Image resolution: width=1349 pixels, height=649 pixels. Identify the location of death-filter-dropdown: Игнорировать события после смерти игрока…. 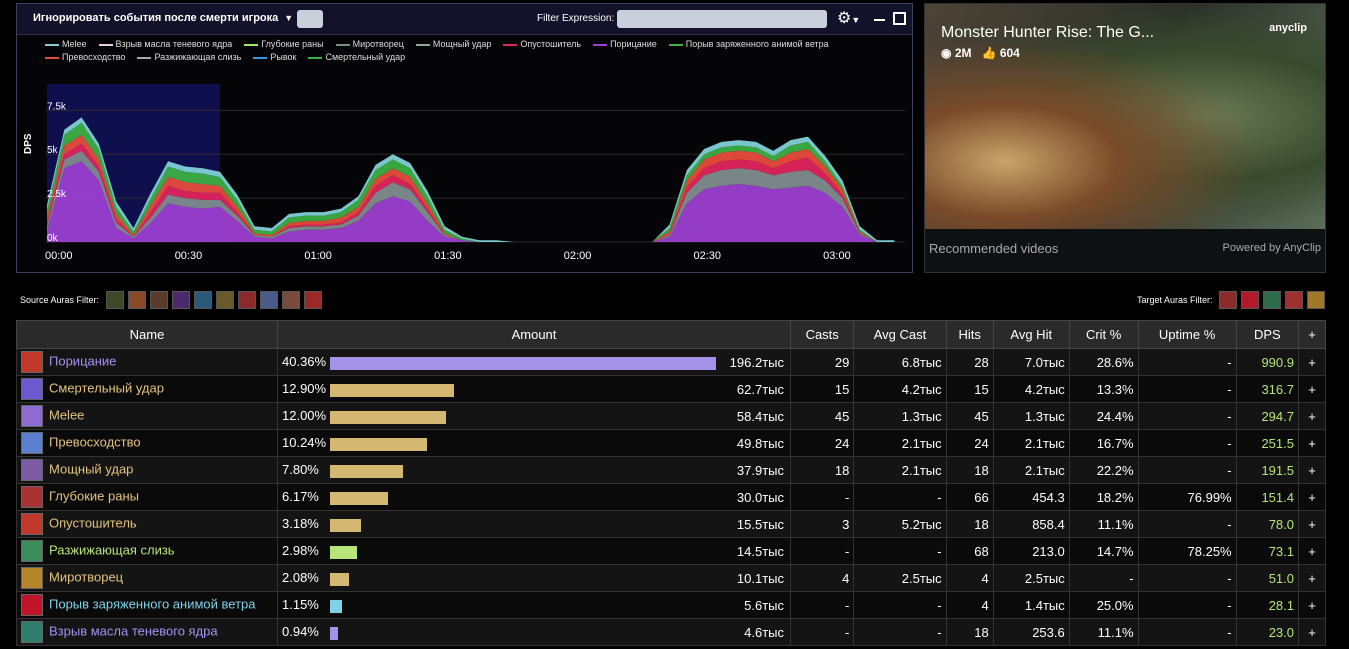
(163, 18).